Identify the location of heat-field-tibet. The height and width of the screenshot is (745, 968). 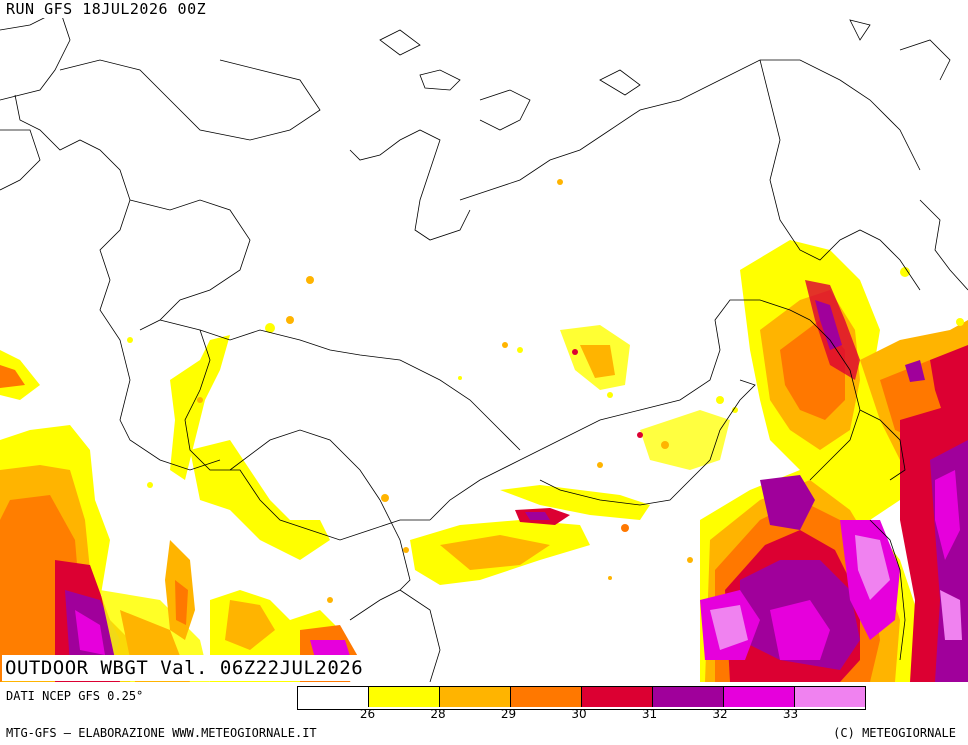
(530, 535).